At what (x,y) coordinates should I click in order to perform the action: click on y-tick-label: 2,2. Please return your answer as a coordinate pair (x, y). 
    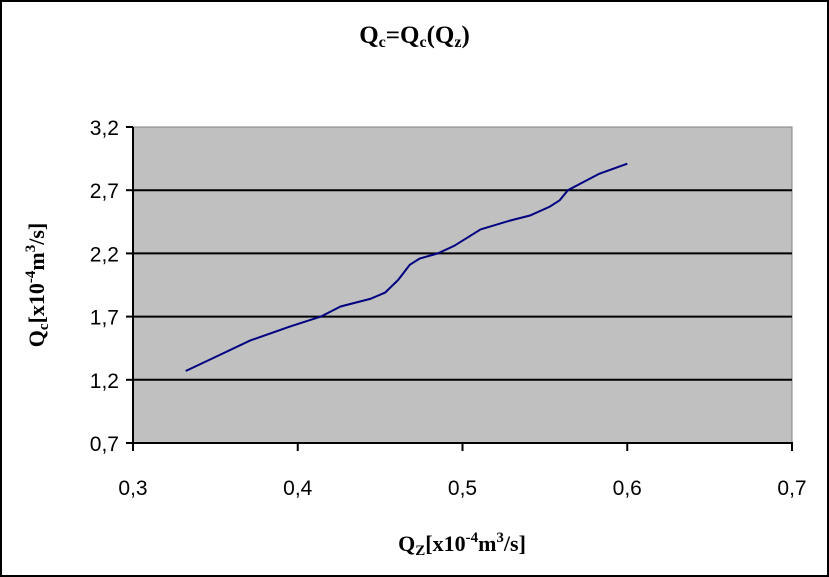
    Looking at the image, I should click on (104, 254).